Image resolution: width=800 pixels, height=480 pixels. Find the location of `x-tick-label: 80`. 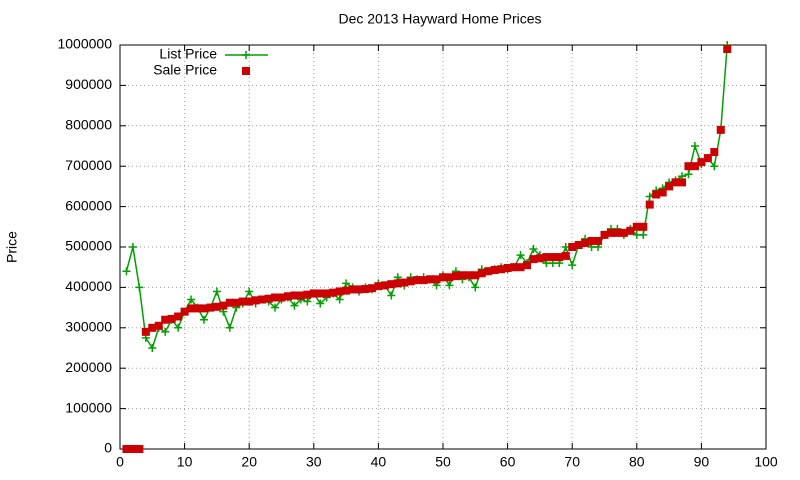

x-tick-label: 80 is located at coordinates (637, 462).